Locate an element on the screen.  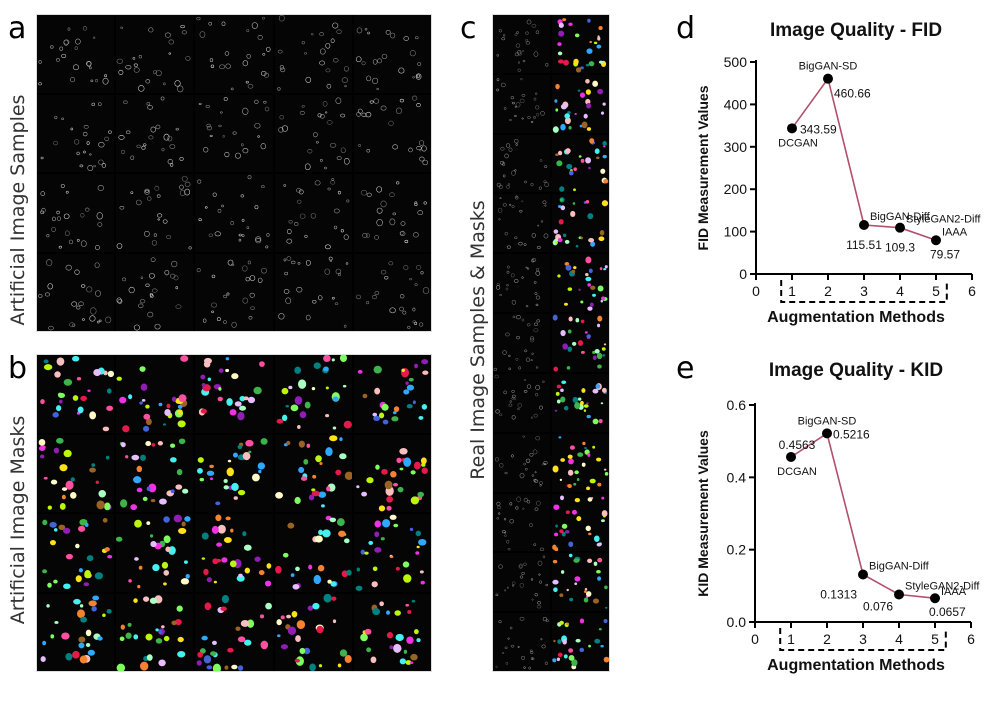
chart-title: Image Quality - KID is located at coordinates (856, 370).